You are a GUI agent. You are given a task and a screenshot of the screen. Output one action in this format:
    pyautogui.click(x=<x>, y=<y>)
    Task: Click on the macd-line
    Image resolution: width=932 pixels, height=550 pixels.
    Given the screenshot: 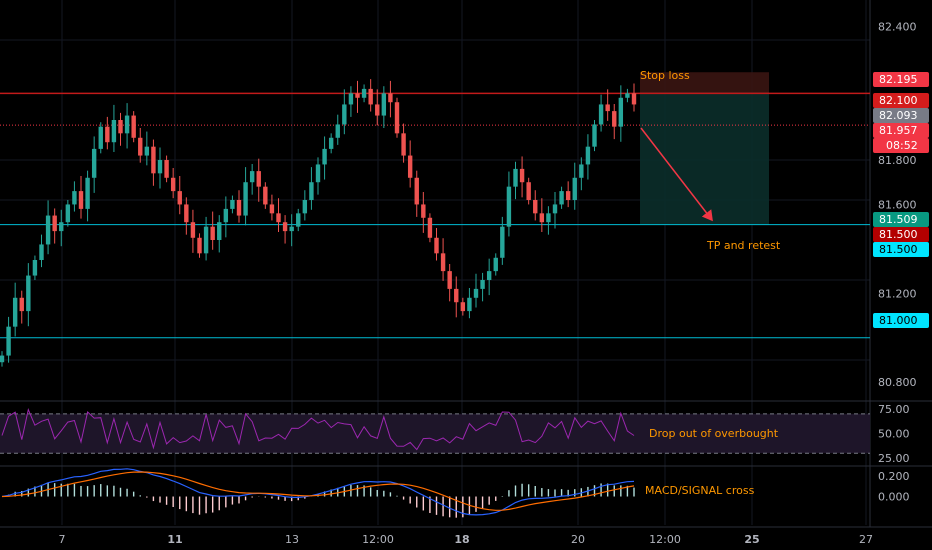 What is the action you would take?
    pyautogui.click(x=318, y=492)
    